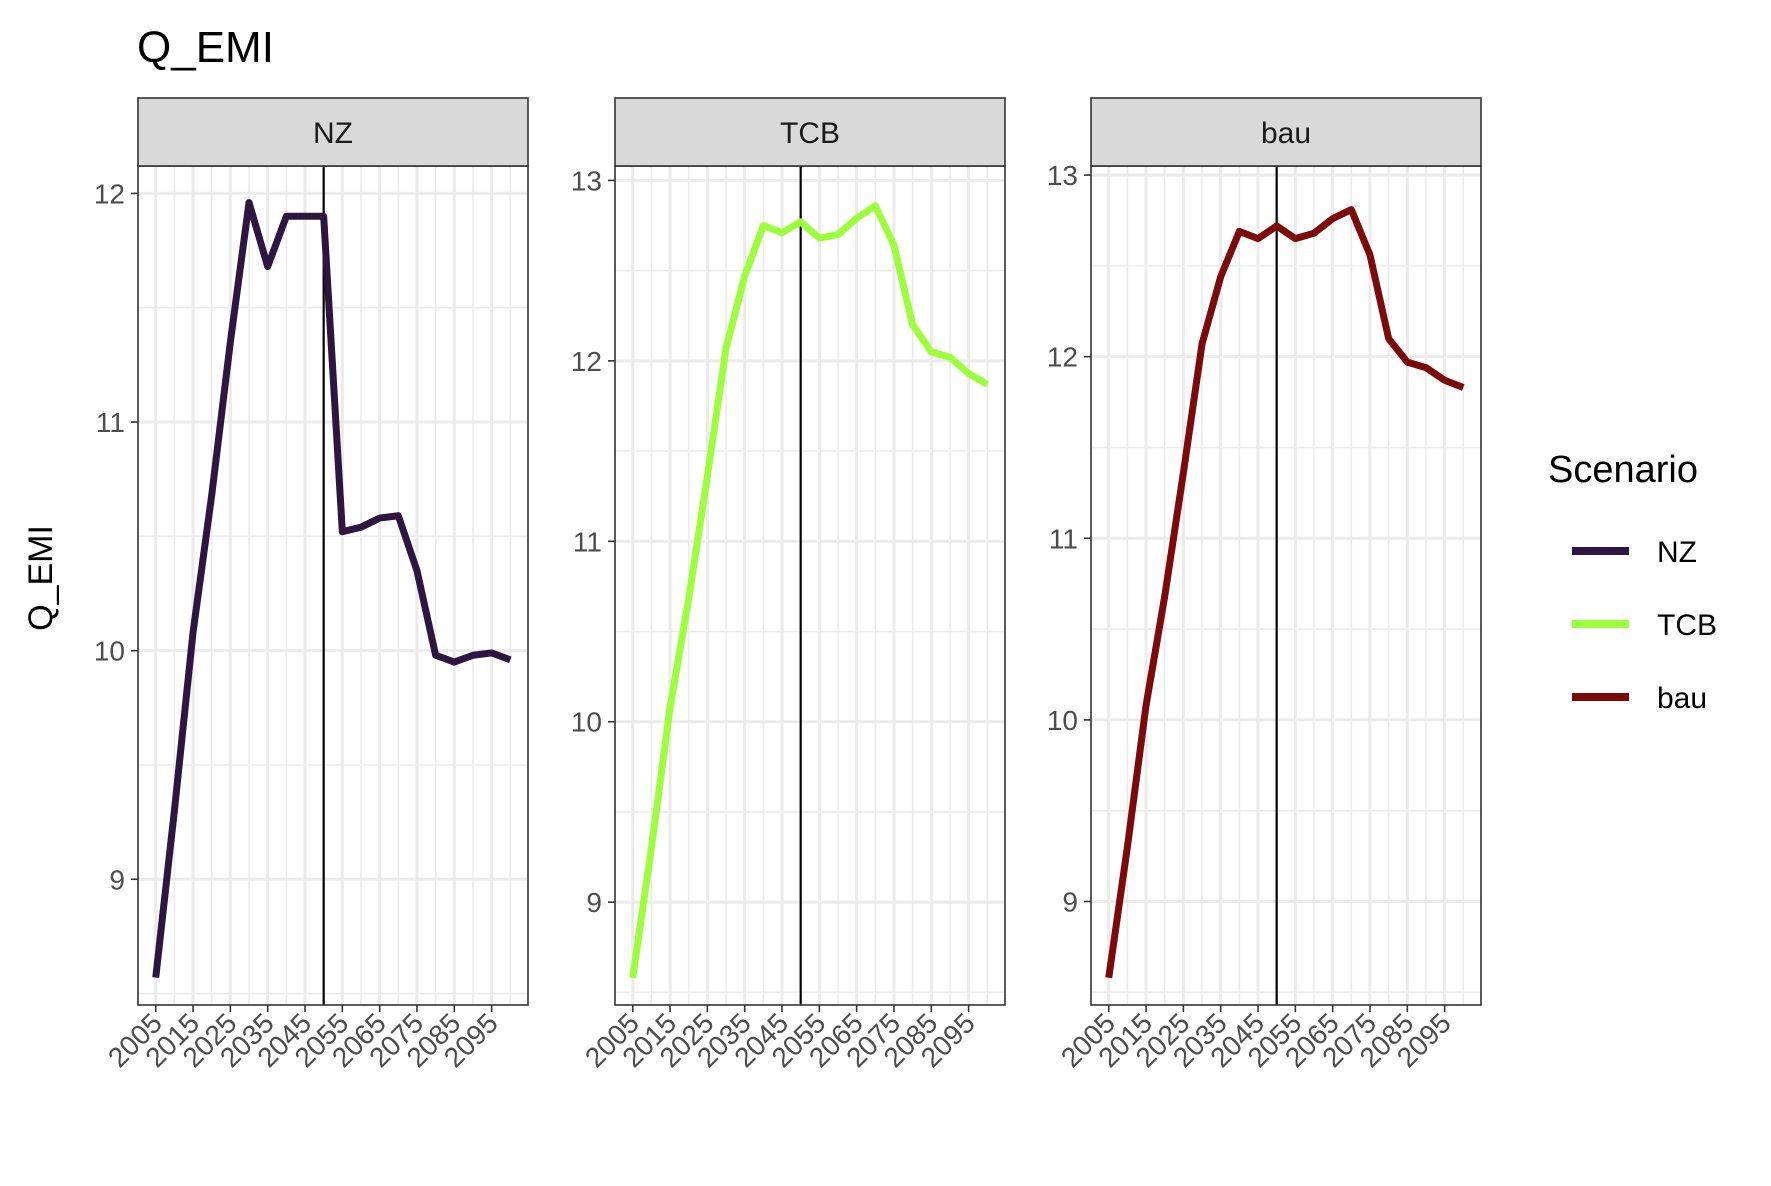 The width and height of the screenshot is (1771, 1186). I want to click on series-line-tcb, so click(809, 590).